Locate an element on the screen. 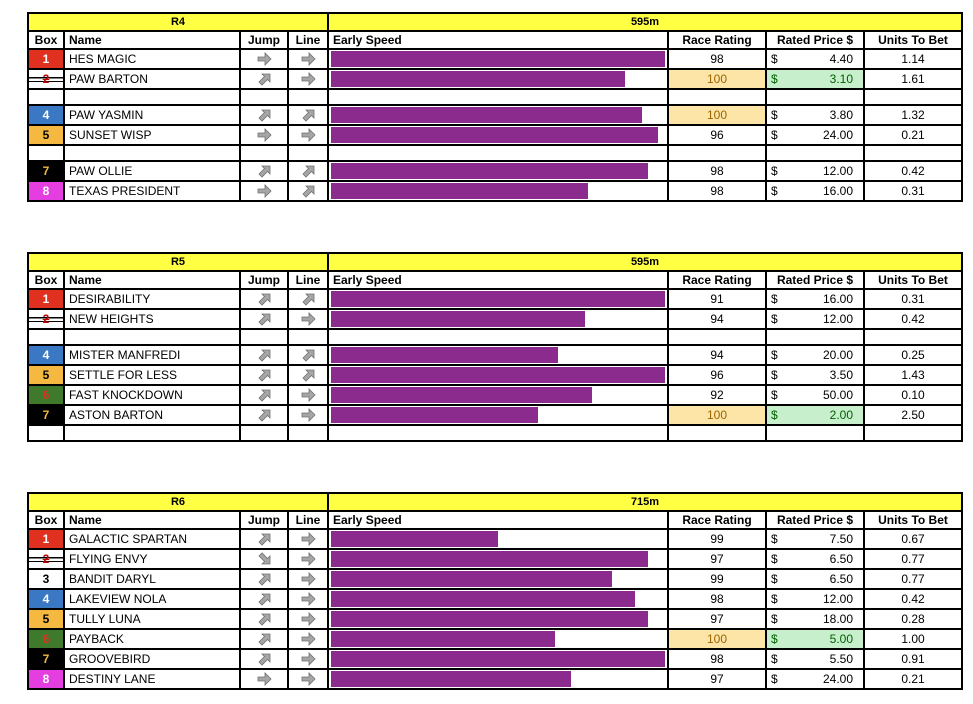 This screenshot has width=973, height=704. race-name: R4 is located at coordinates (178, 22).